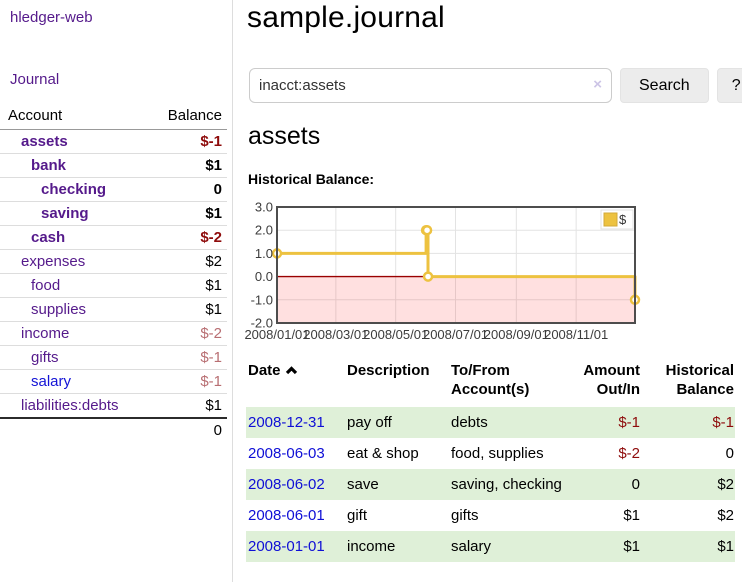 Image resolution: width=742 pixels, height=582 pixels. What do you see at coordinates (346, 17) in the screenshot?
I see `page-title: sample.journal` at bounding box center [346, 17].